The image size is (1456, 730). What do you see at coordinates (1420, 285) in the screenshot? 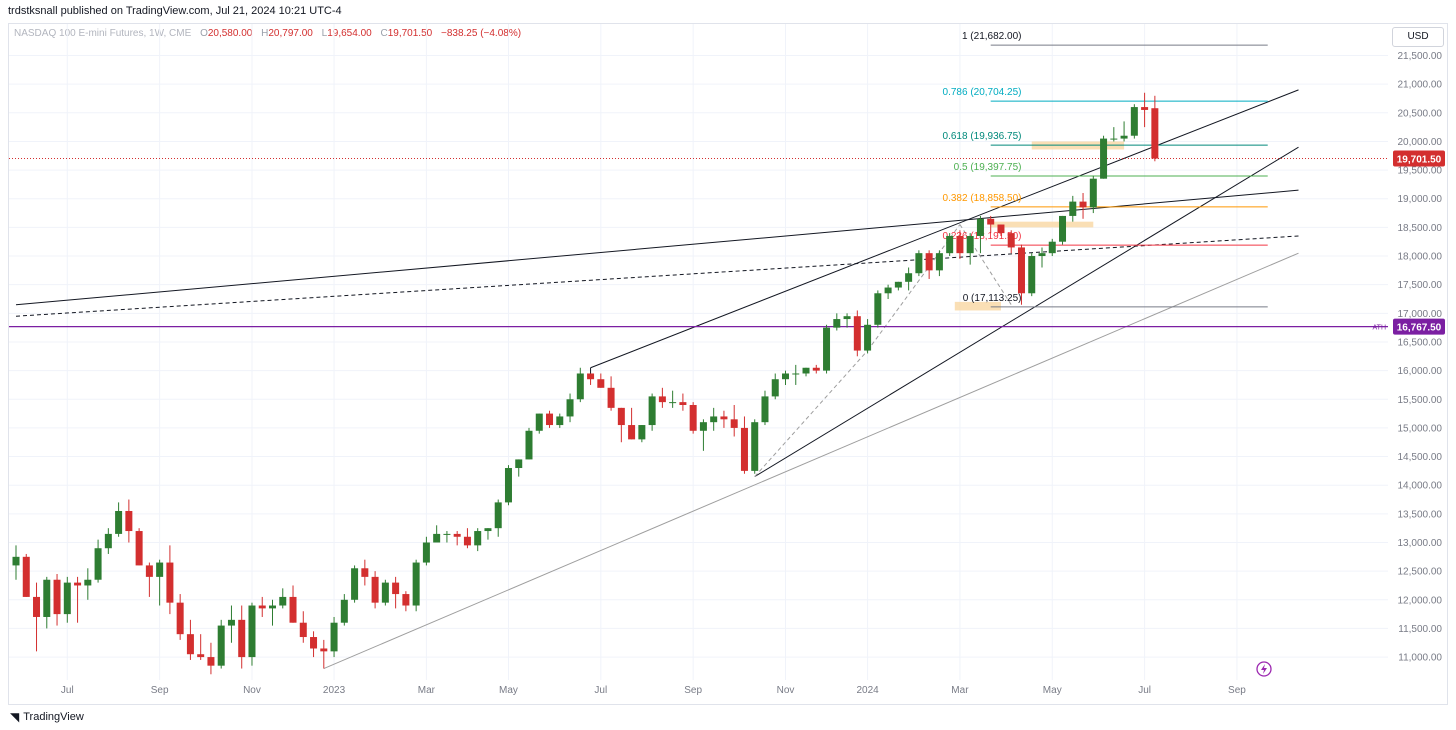
I see `y-tick-label: 17,500.00` at bounding box center [1420, 285].